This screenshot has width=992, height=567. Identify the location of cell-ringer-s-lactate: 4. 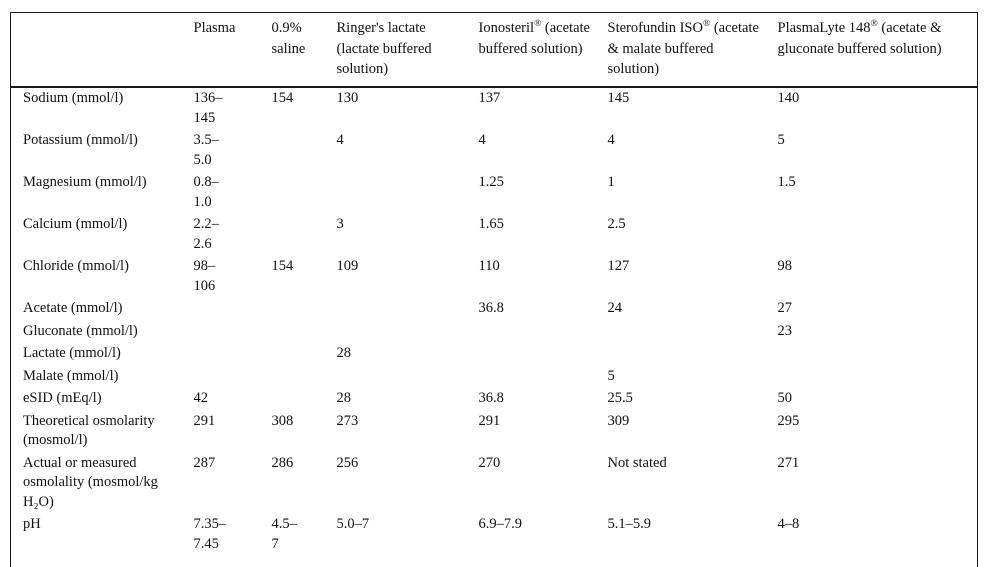
(340, 140).